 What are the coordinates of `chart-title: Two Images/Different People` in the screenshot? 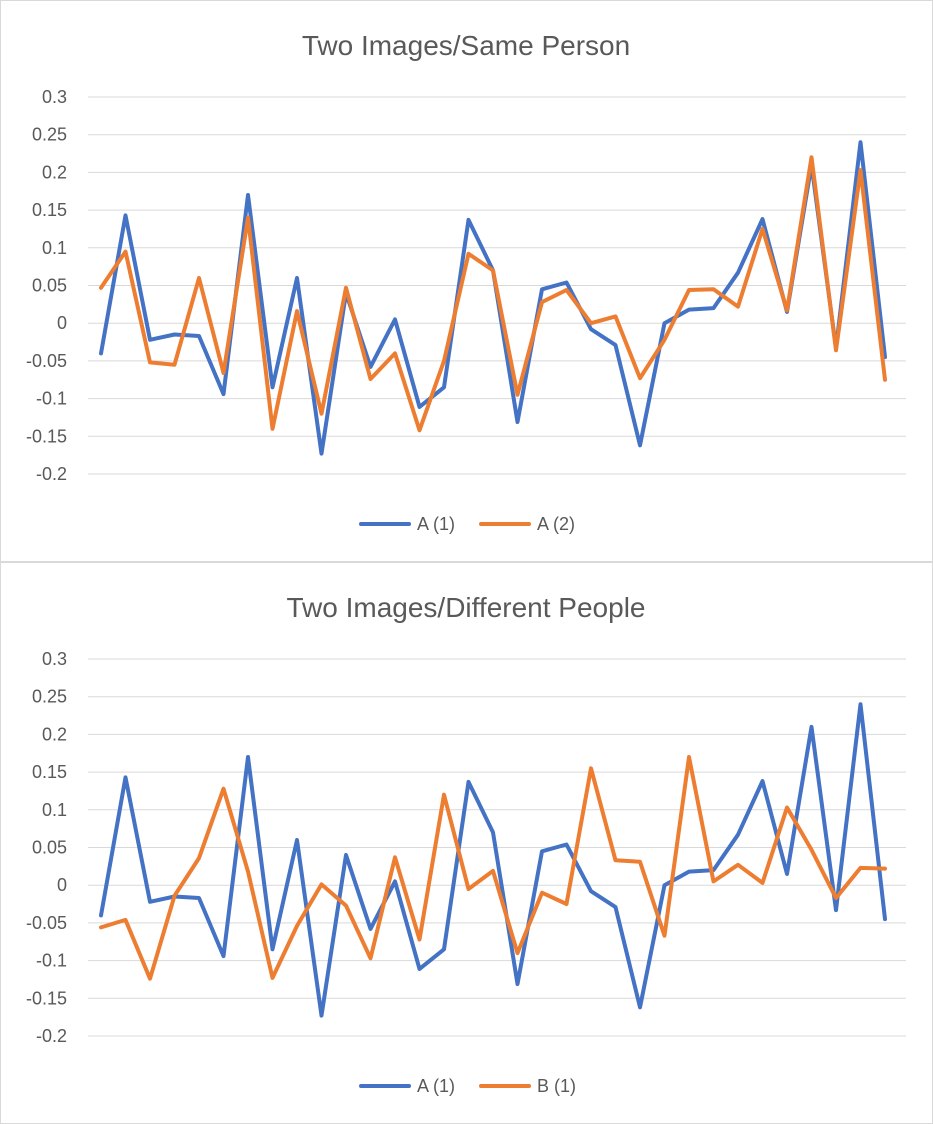 It's located at (465, 607).